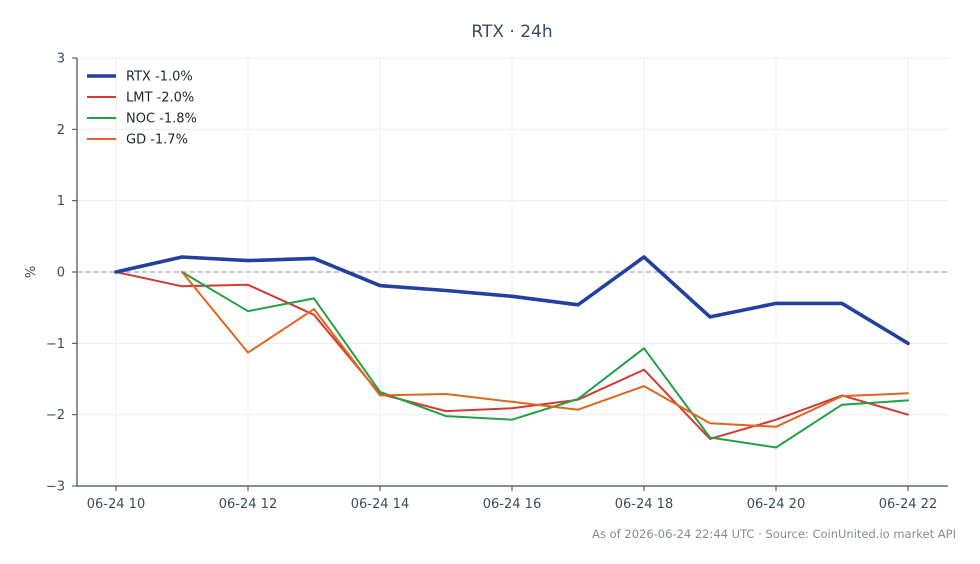 The height and width of the screenshot is (564, 980). I want to click on legend-label-noc: NOC -1.8%, so click(161, 119).